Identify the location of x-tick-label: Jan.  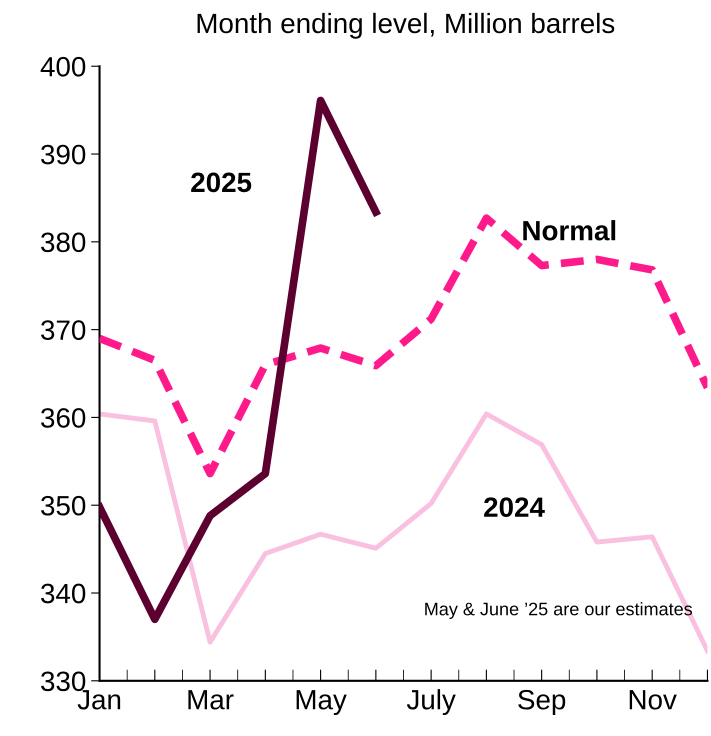
(99, 700).